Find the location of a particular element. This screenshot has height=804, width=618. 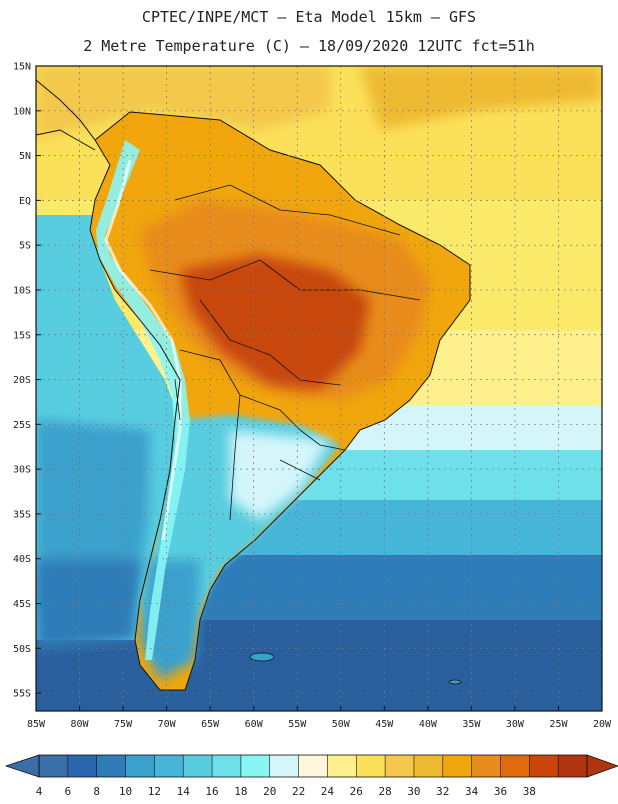

atlantic-warm-patch is located at coordinates (481, 98).